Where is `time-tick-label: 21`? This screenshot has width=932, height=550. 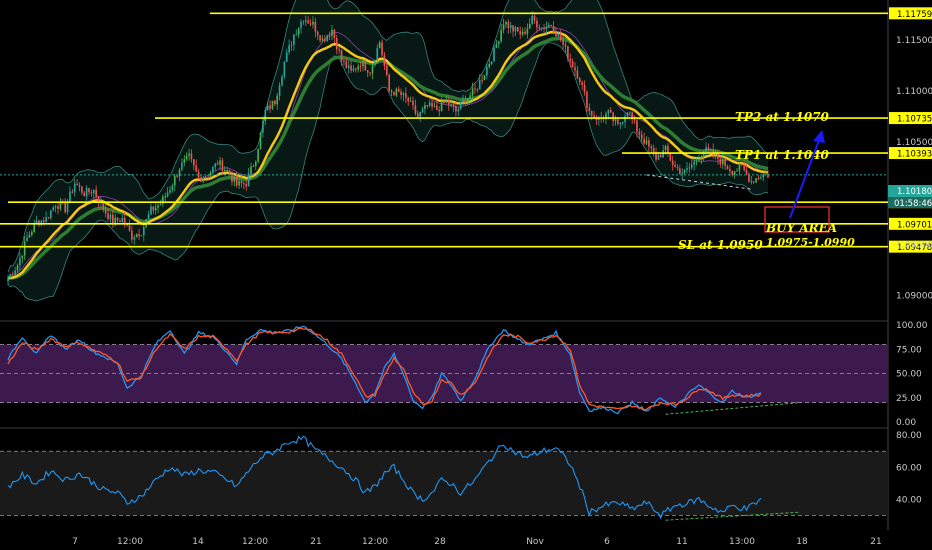
time-tick-label: 21 is located at coordinates (875, 542).